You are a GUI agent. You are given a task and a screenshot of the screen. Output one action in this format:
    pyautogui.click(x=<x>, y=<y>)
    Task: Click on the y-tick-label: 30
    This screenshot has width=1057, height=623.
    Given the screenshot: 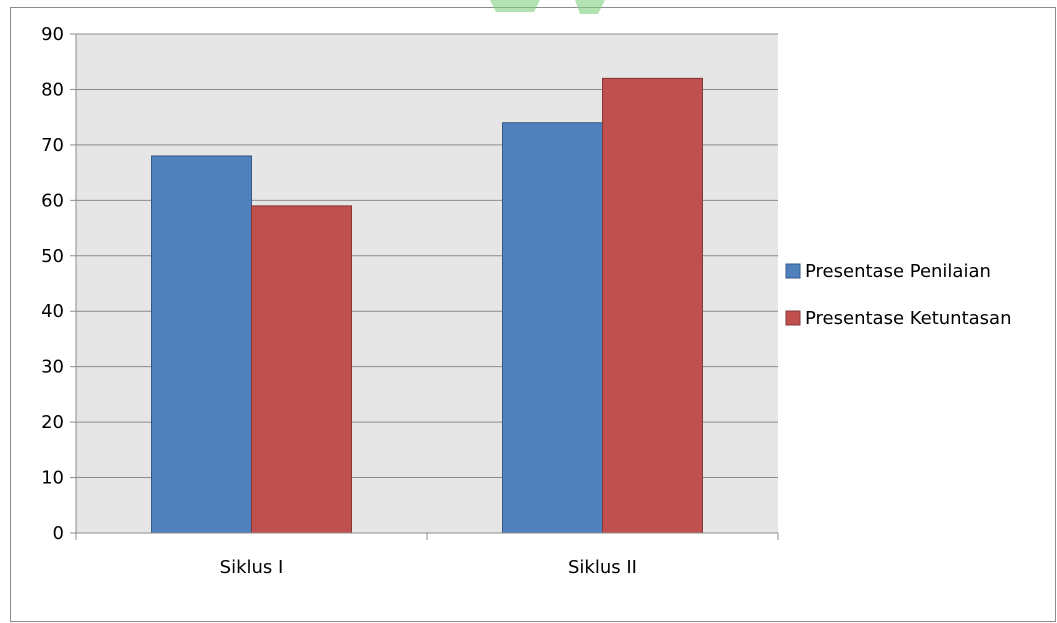 What is the action you would take?
    pyautogui.click(x=52, y=367)
    